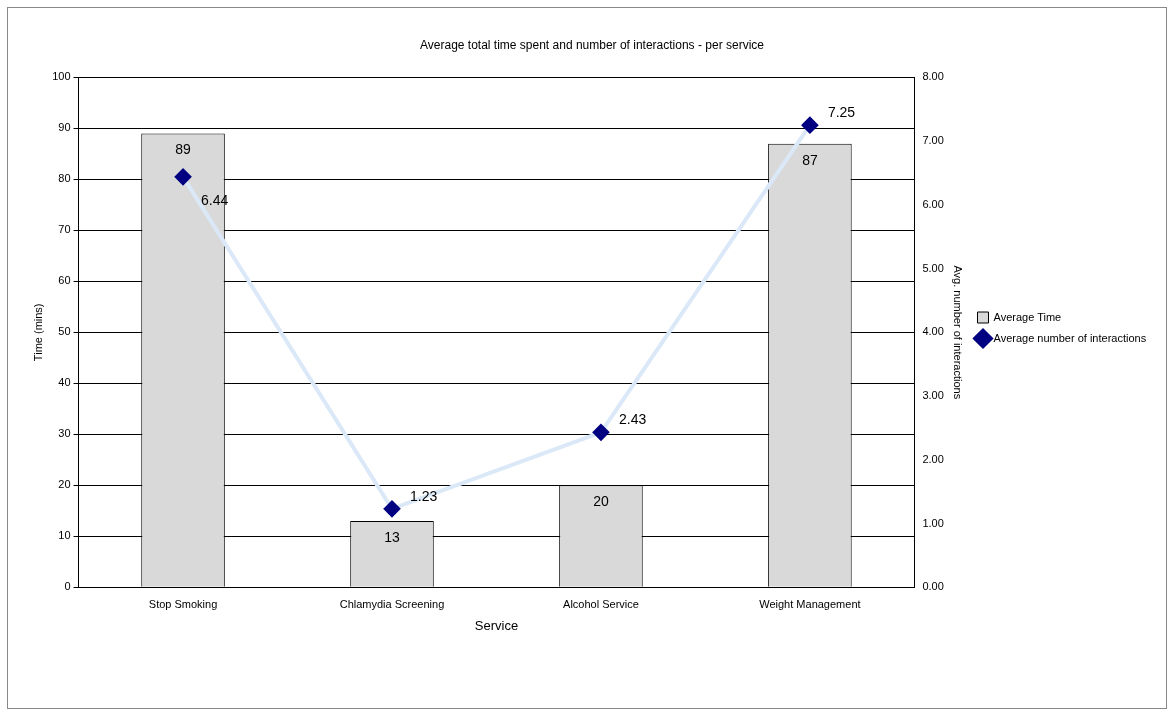 The height and width of the screenshot is (718, 1176). Describe the element at coordinates (933, 140) in the screenshot. I see `y2-tick-label: 7.00` at that location.